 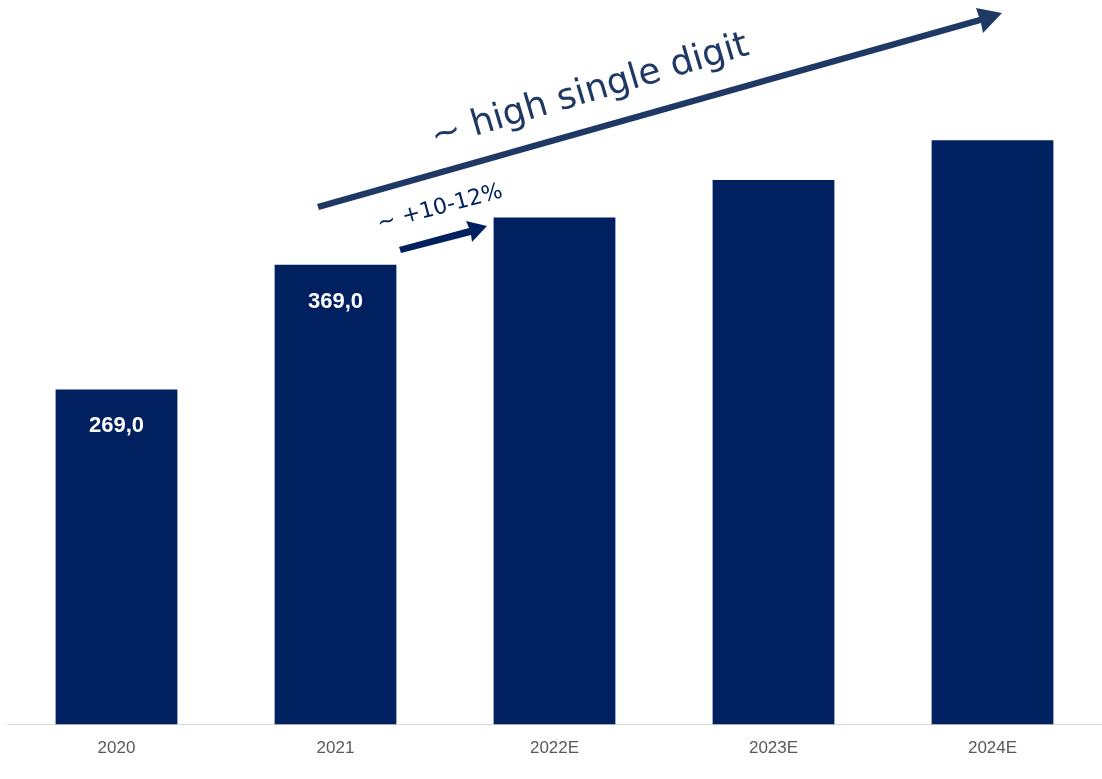 What do you see at coordinates (589, 89) in the screenshot?
I see `annotation: ~ high single digit` at bounding box center [589, 89].